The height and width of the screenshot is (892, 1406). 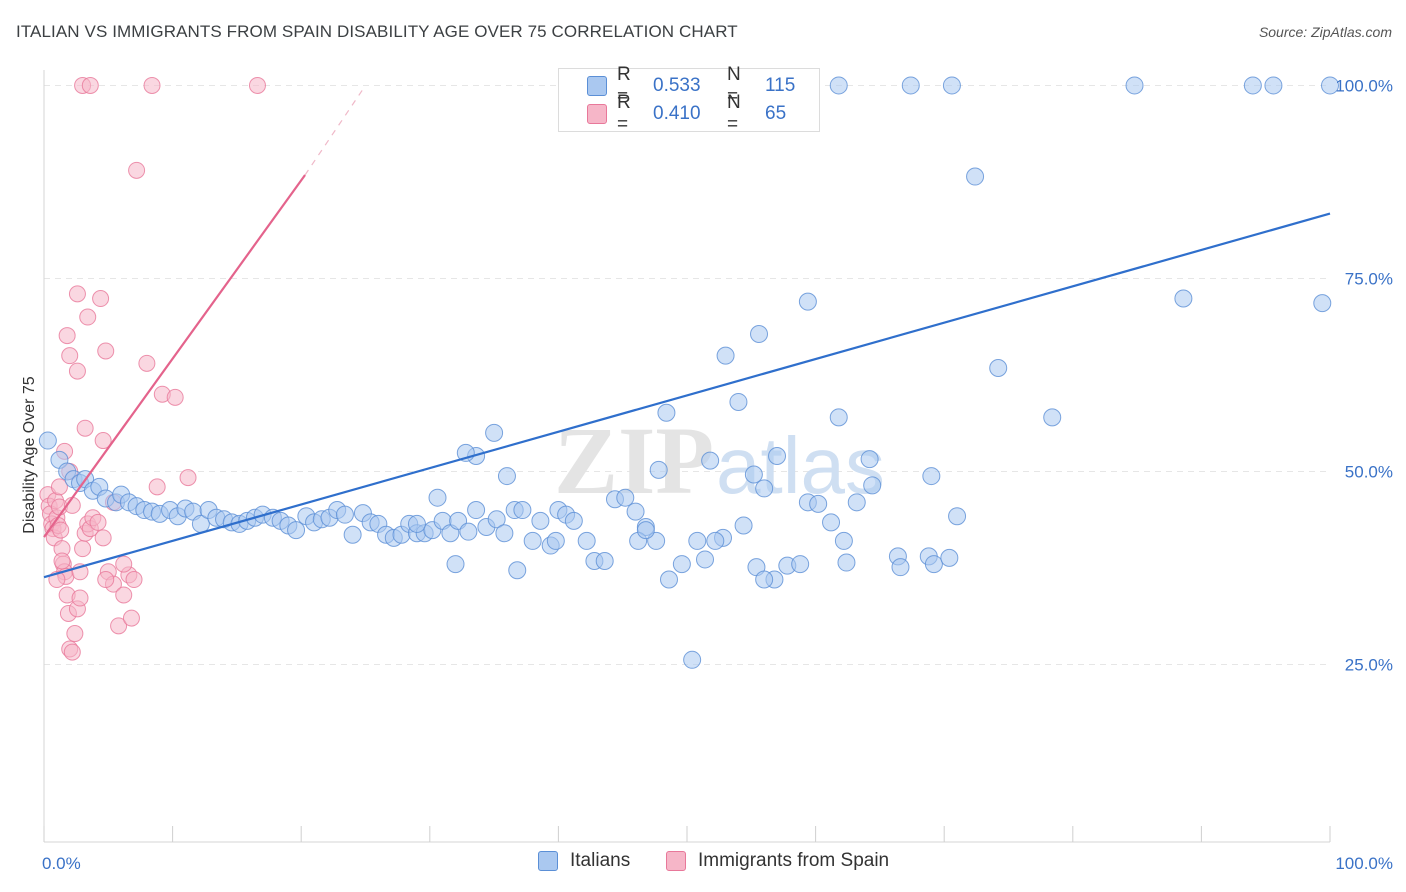 I want to click on legend-swatch-italians, so click(x=548, y=861).